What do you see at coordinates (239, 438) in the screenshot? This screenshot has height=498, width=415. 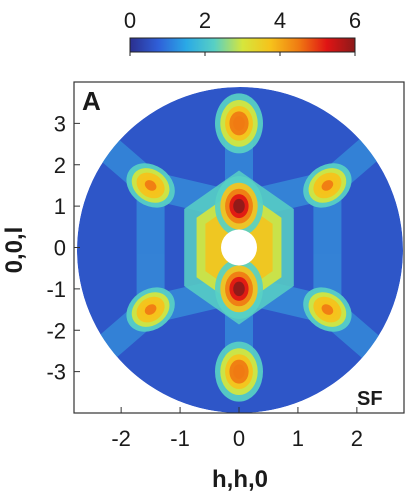 I see `x-tick-label: 0` at bounding box center [239, 438].